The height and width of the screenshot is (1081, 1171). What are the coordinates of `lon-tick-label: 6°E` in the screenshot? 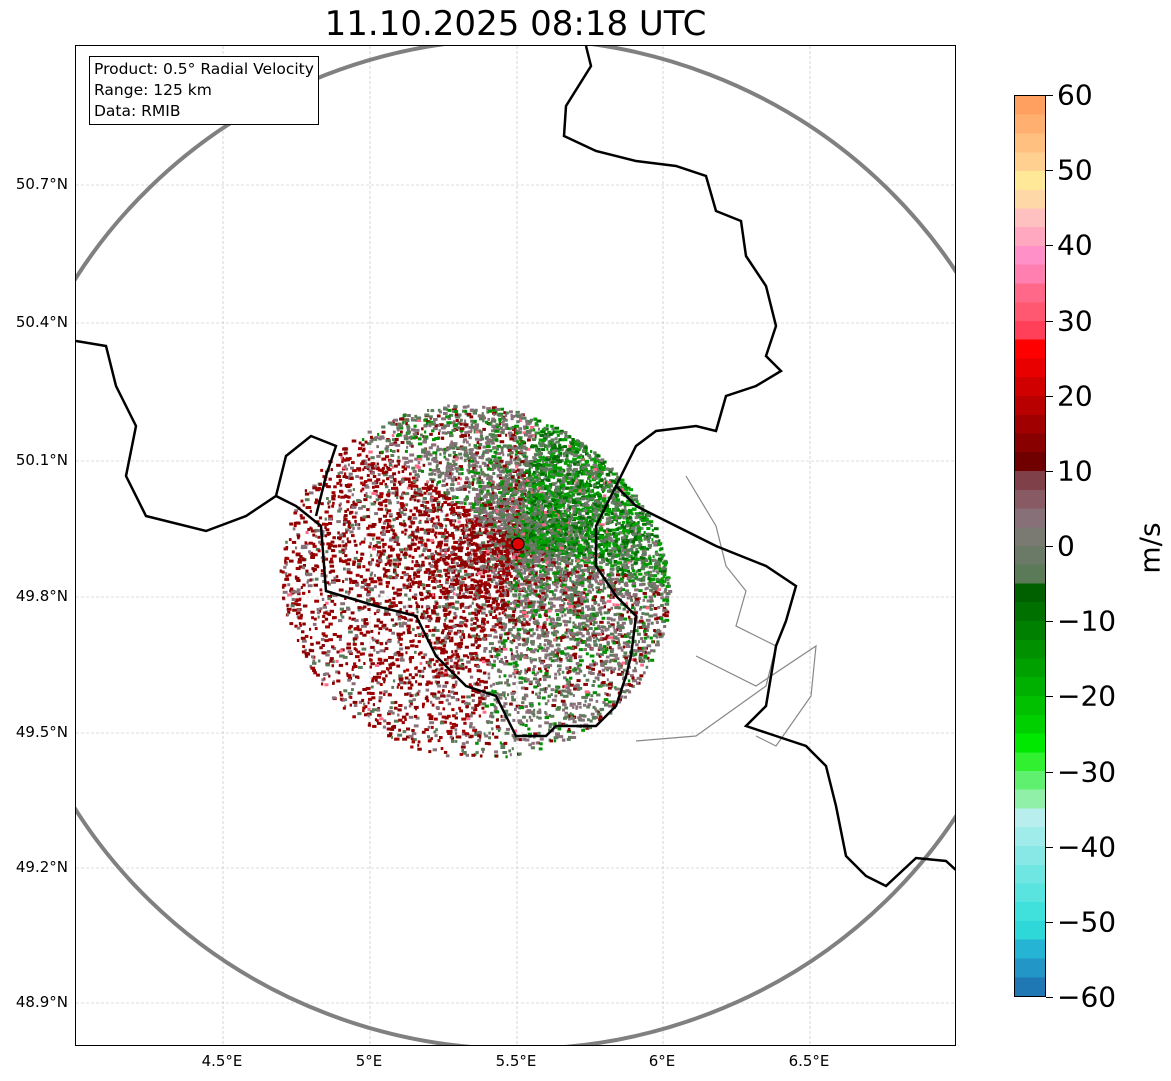 It's located at (662, 1061).